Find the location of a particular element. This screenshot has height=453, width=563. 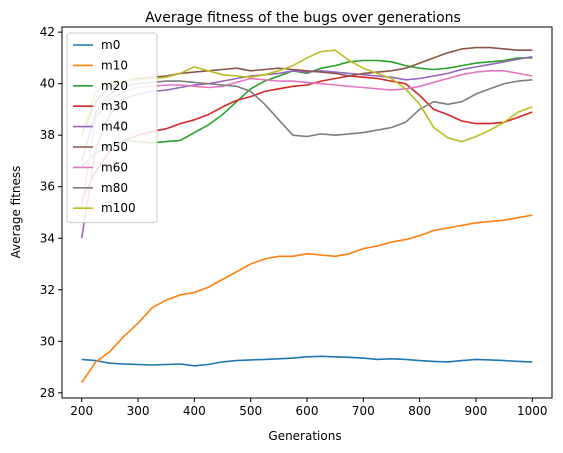

y-tick-label: 34 is located at coordinates (47, 238).